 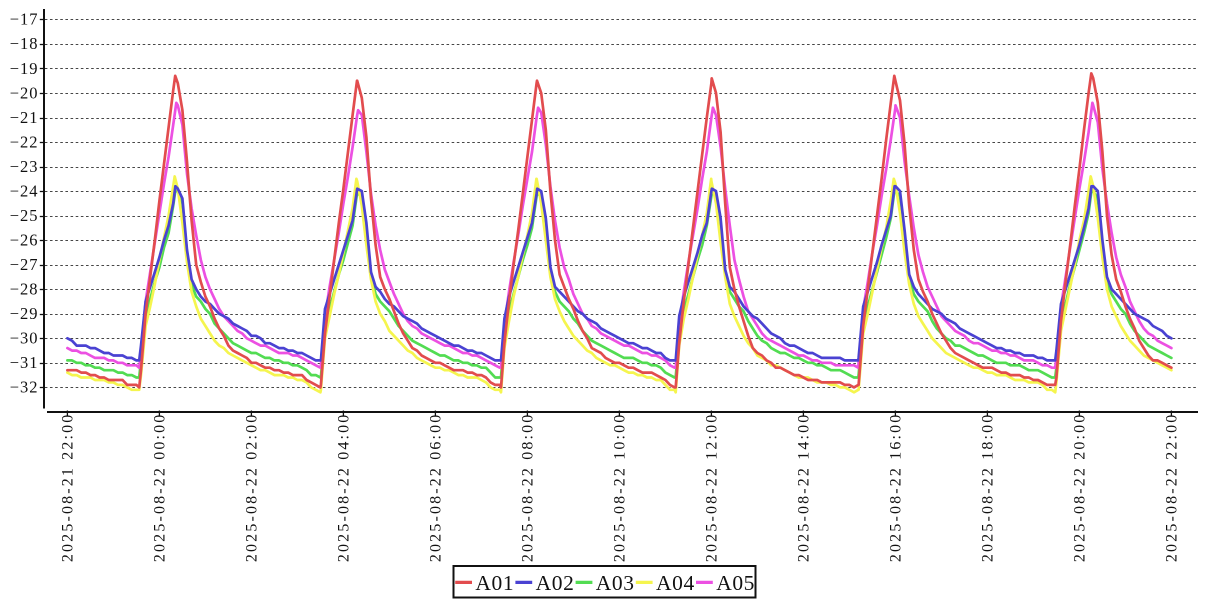 I want to click on svg-text: −18, so click(x=24, y=43).